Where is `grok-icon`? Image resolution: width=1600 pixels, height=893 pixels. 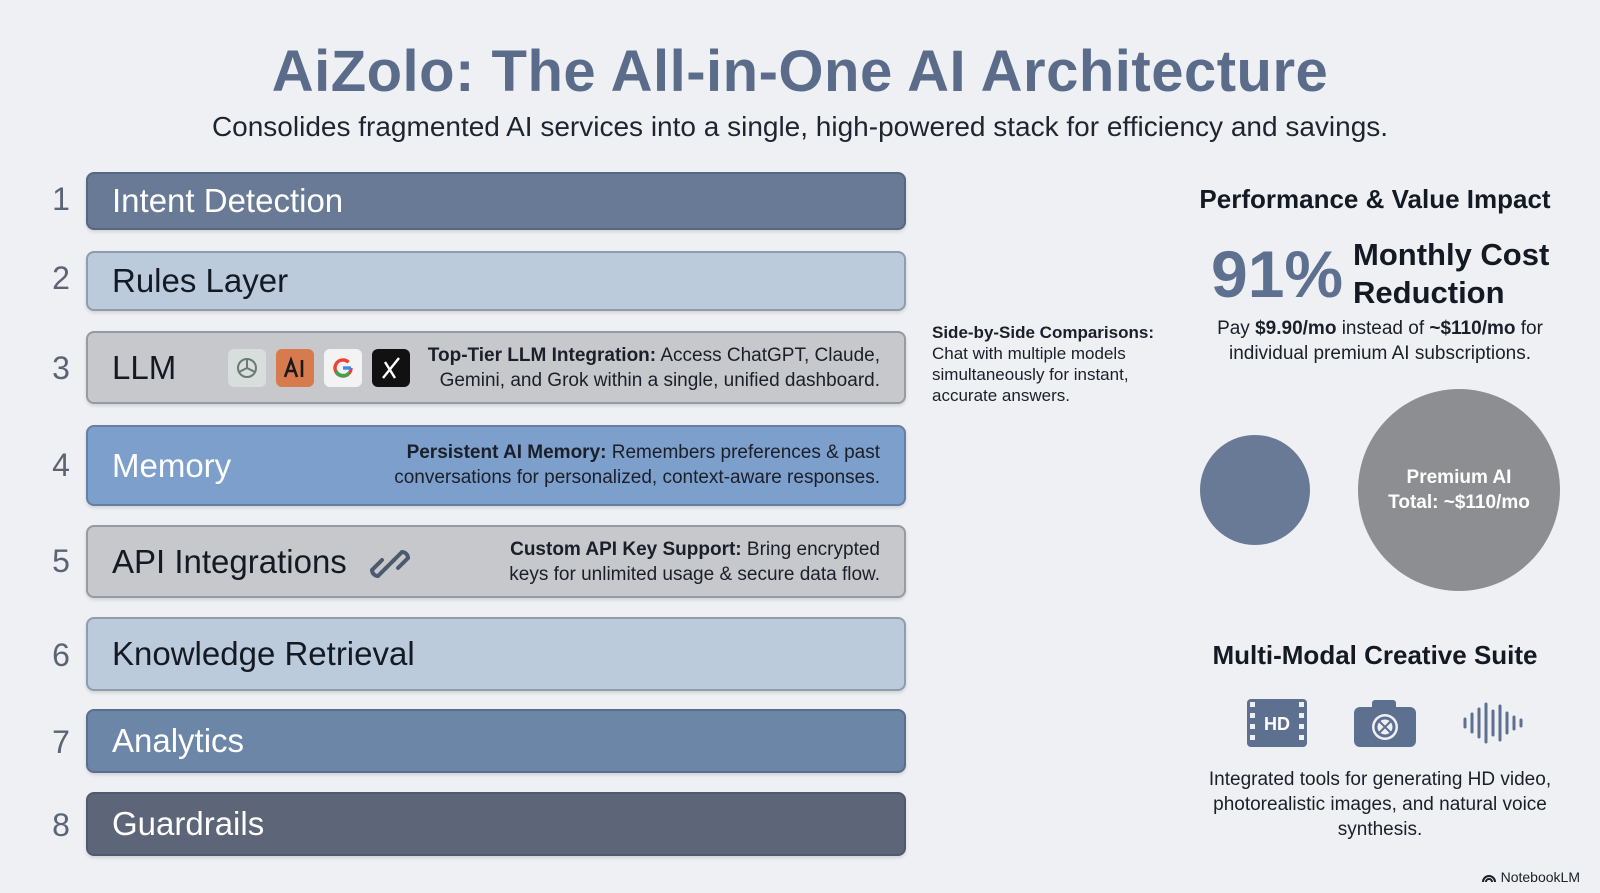
grok-icon is located at coordinates (391, 368).